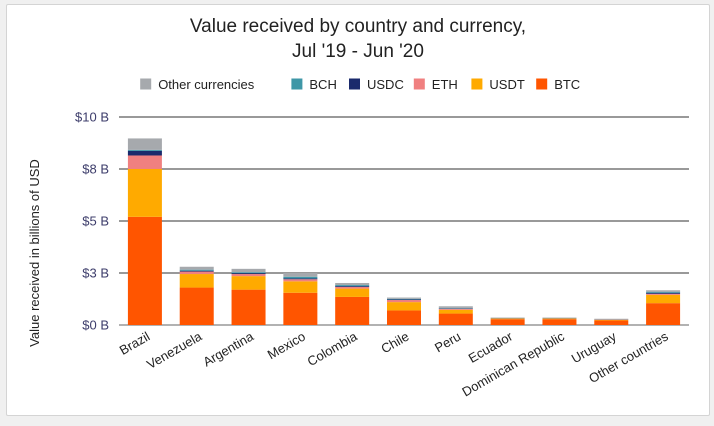 Image resolution: width=714 pixels, height=426 pixels. I want to click on bar-chile-usdc, so click(404, 300).